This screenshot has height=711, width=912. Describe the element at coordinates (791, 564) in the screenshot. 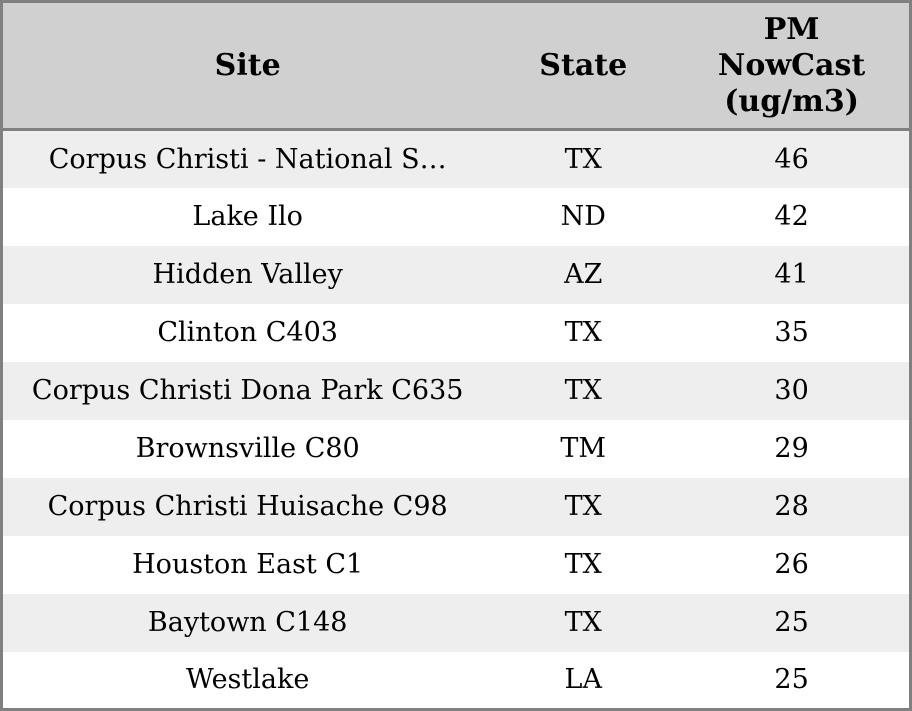

I see `pm-nowcast-cell: 26` at that location.